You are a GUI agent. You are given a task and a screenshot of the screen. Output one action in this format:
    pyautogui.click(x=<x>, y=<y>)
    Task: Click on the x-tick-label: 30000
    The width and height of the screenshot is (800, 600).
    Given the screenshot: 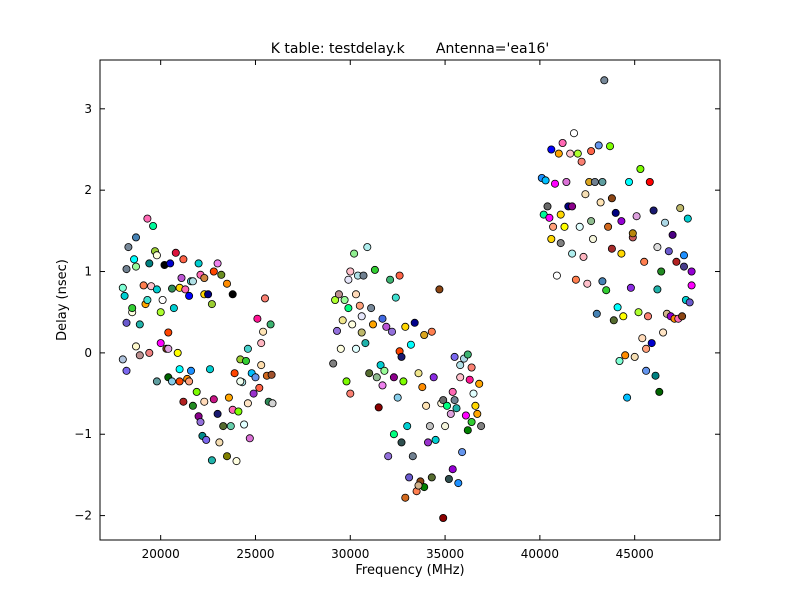 What is the action you would take?
    pyautogui.click(x=350, y=554)
    